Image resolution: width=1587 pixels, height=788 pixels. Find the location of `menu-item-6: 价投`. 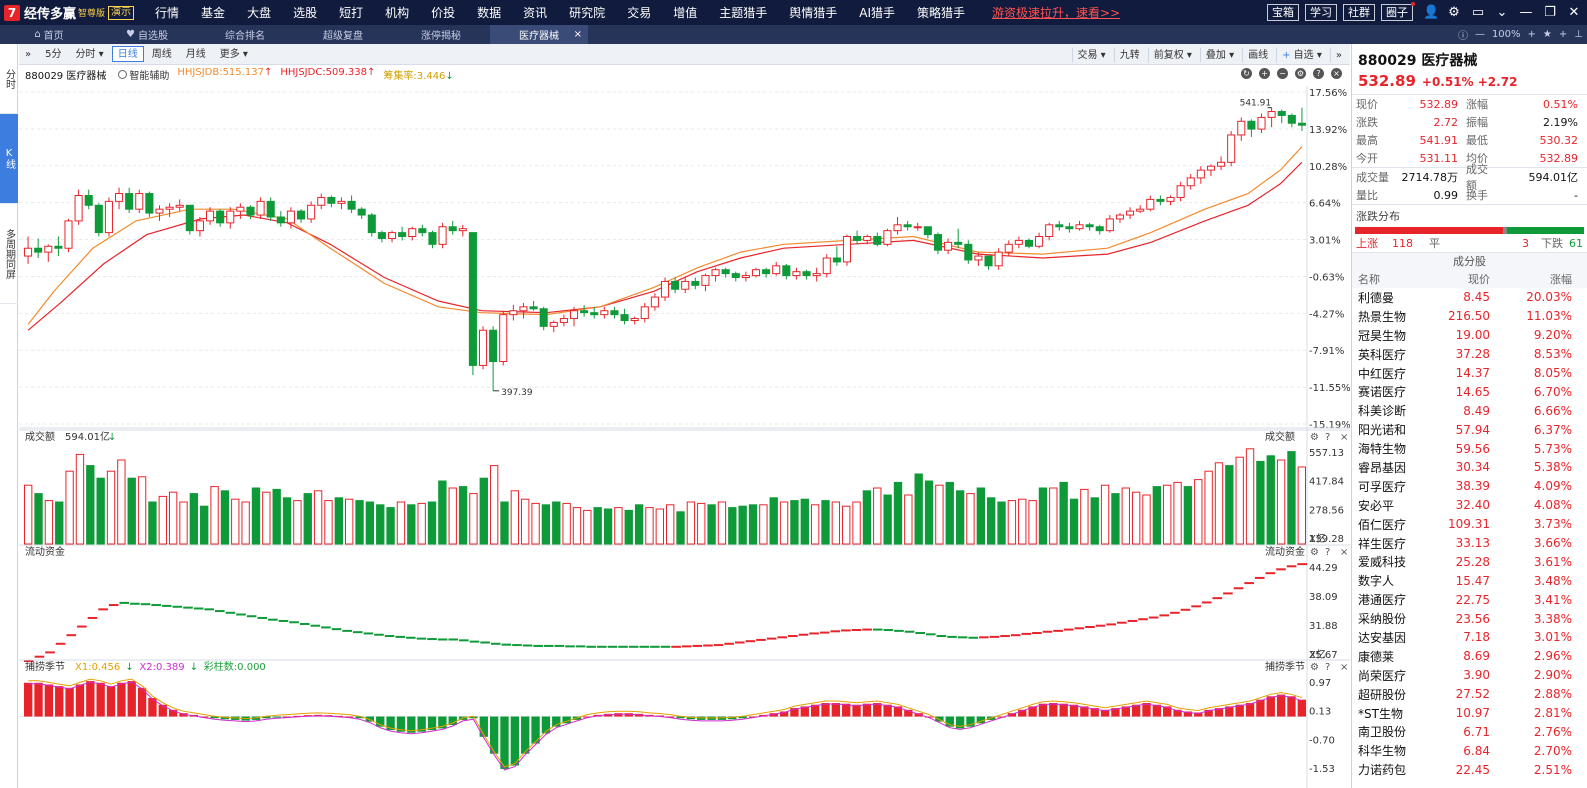

menu-item-6: 价投 is located at coordinates (443, 13).